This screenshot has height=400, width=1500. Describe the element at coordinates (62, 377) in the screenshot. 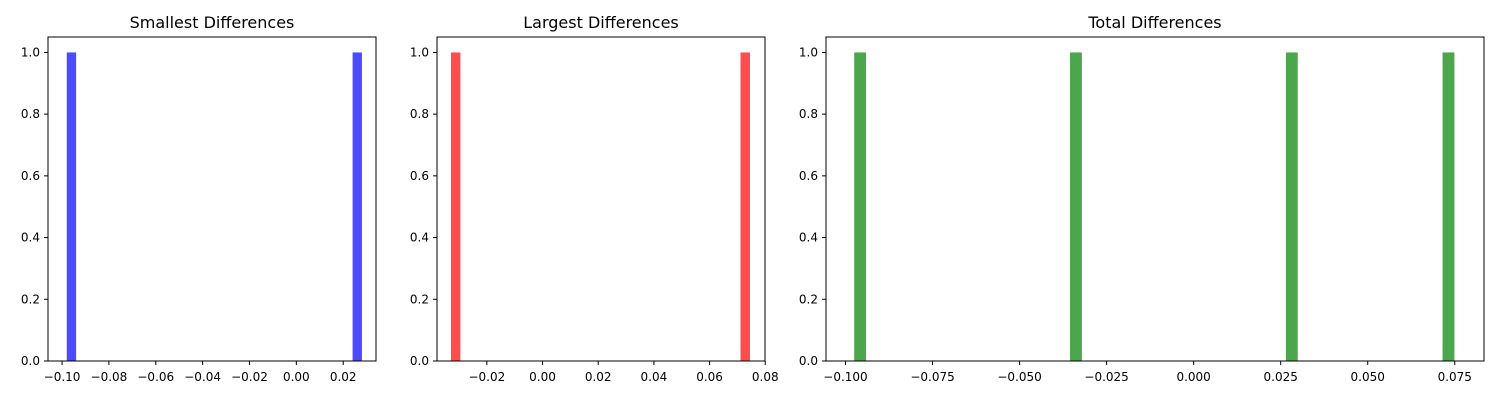

I see `x-tick-label: −0.10` at that location.